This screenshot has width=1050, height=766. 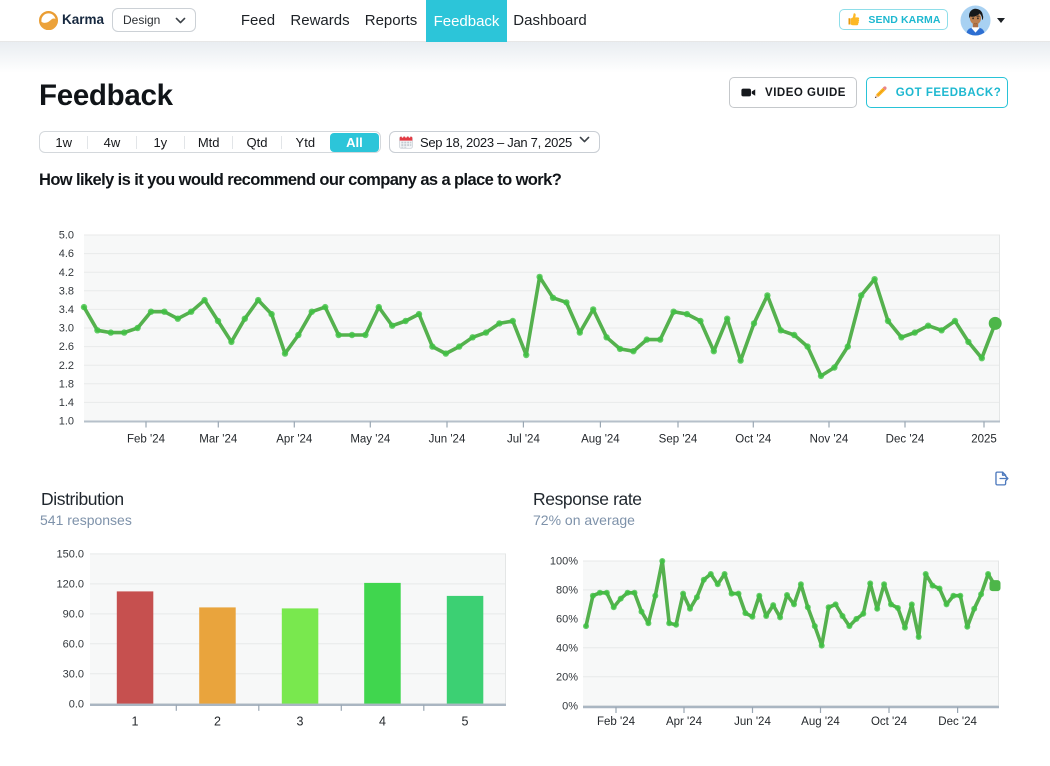 I want to click on svg-text: 2.2, so click(x=66, y=366).